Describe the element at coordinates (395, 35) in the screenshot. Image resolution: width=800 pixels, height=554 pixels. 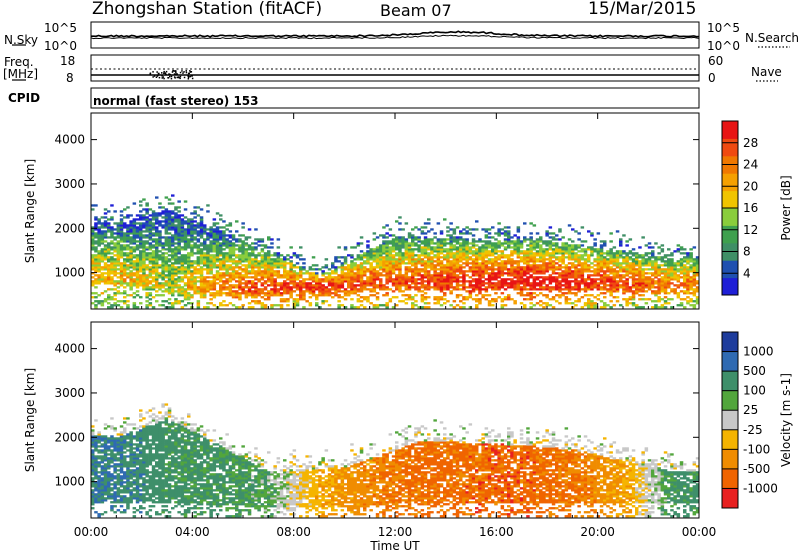
I see `noise-panel-frame` at that location.